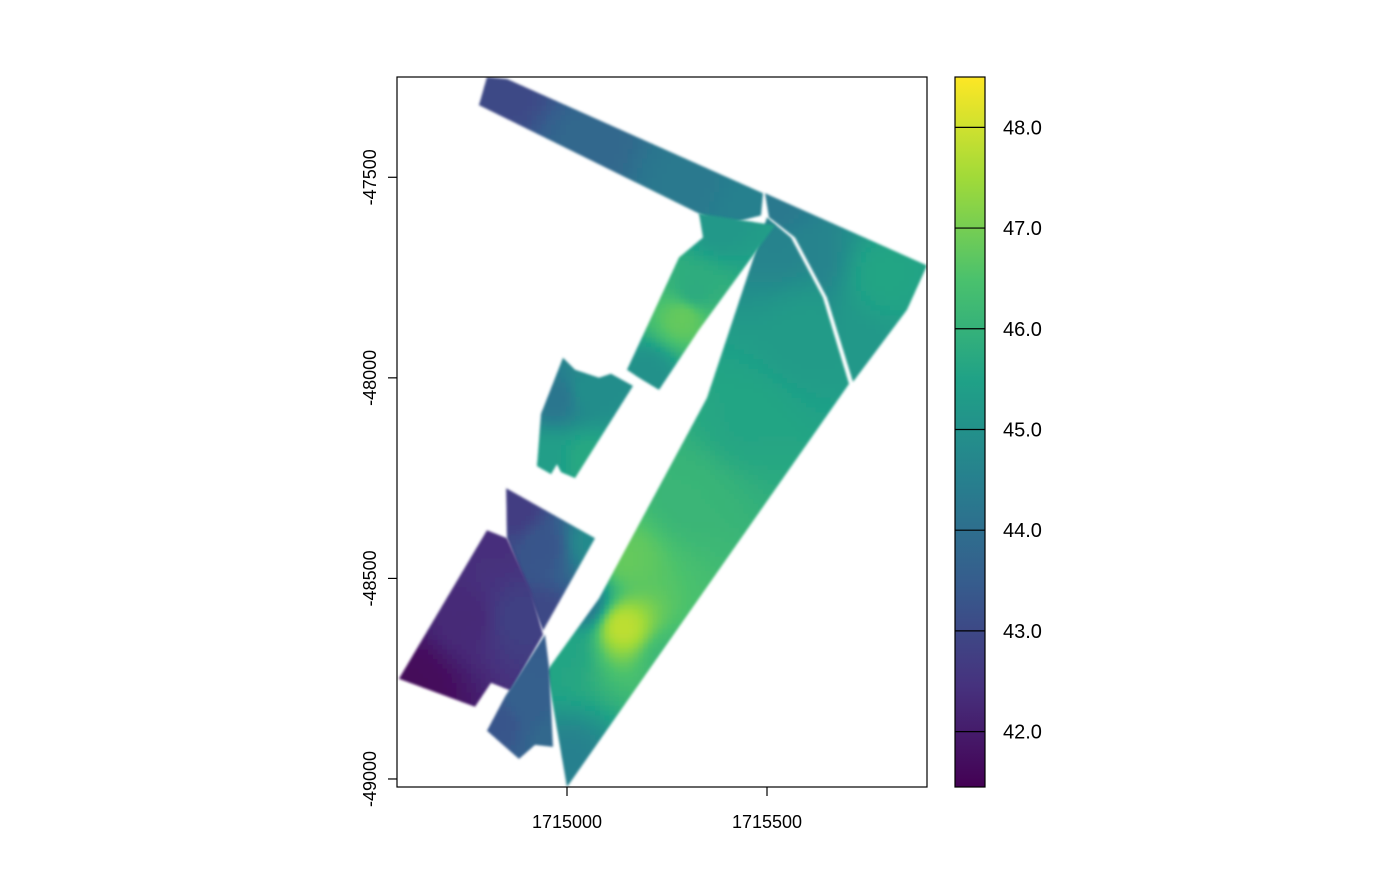 This screenshot has width=1400, height=870. What do you see at coordinates (1022, 128) in the screenshot?
I see `colorbar-tick-label: 48.0` at bounding box center [1022, 128].